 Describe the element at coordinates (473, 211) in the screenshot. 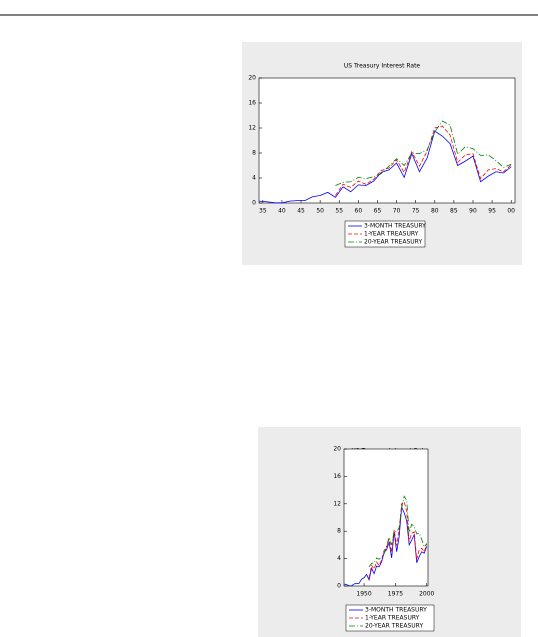

I see `x-tick-label: 90` at that location.